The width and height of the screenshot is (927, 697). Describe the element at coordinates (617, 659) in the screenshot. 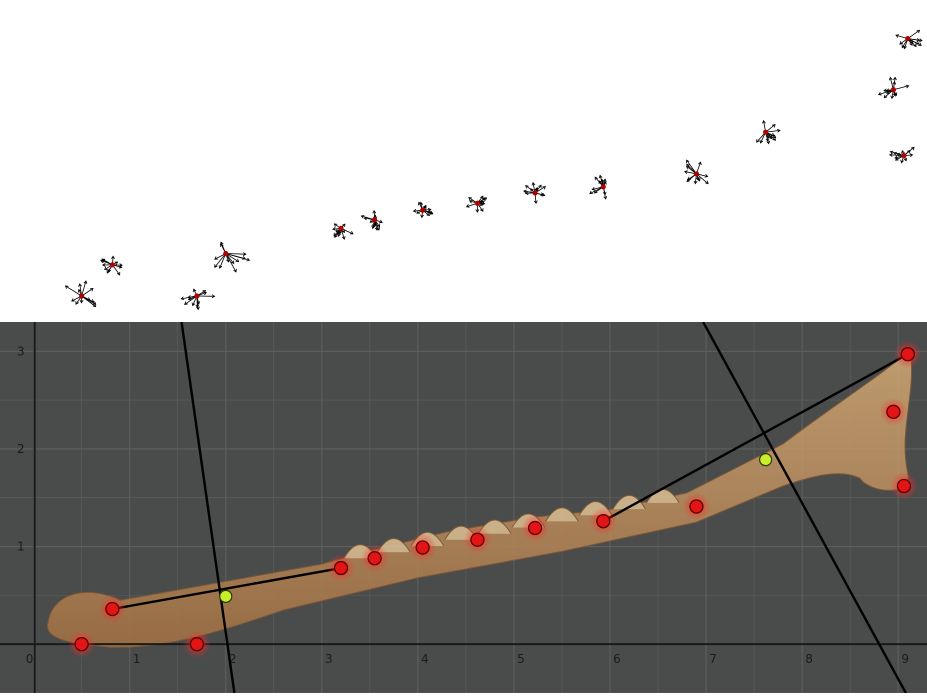

I see `x-tick-label: 6` at that location.